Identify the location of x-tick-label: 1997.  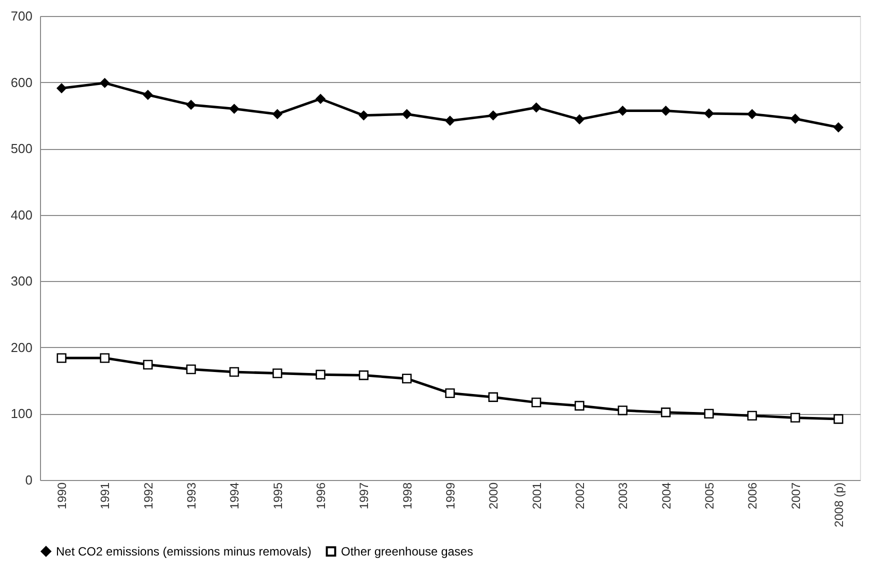
(364, 496).